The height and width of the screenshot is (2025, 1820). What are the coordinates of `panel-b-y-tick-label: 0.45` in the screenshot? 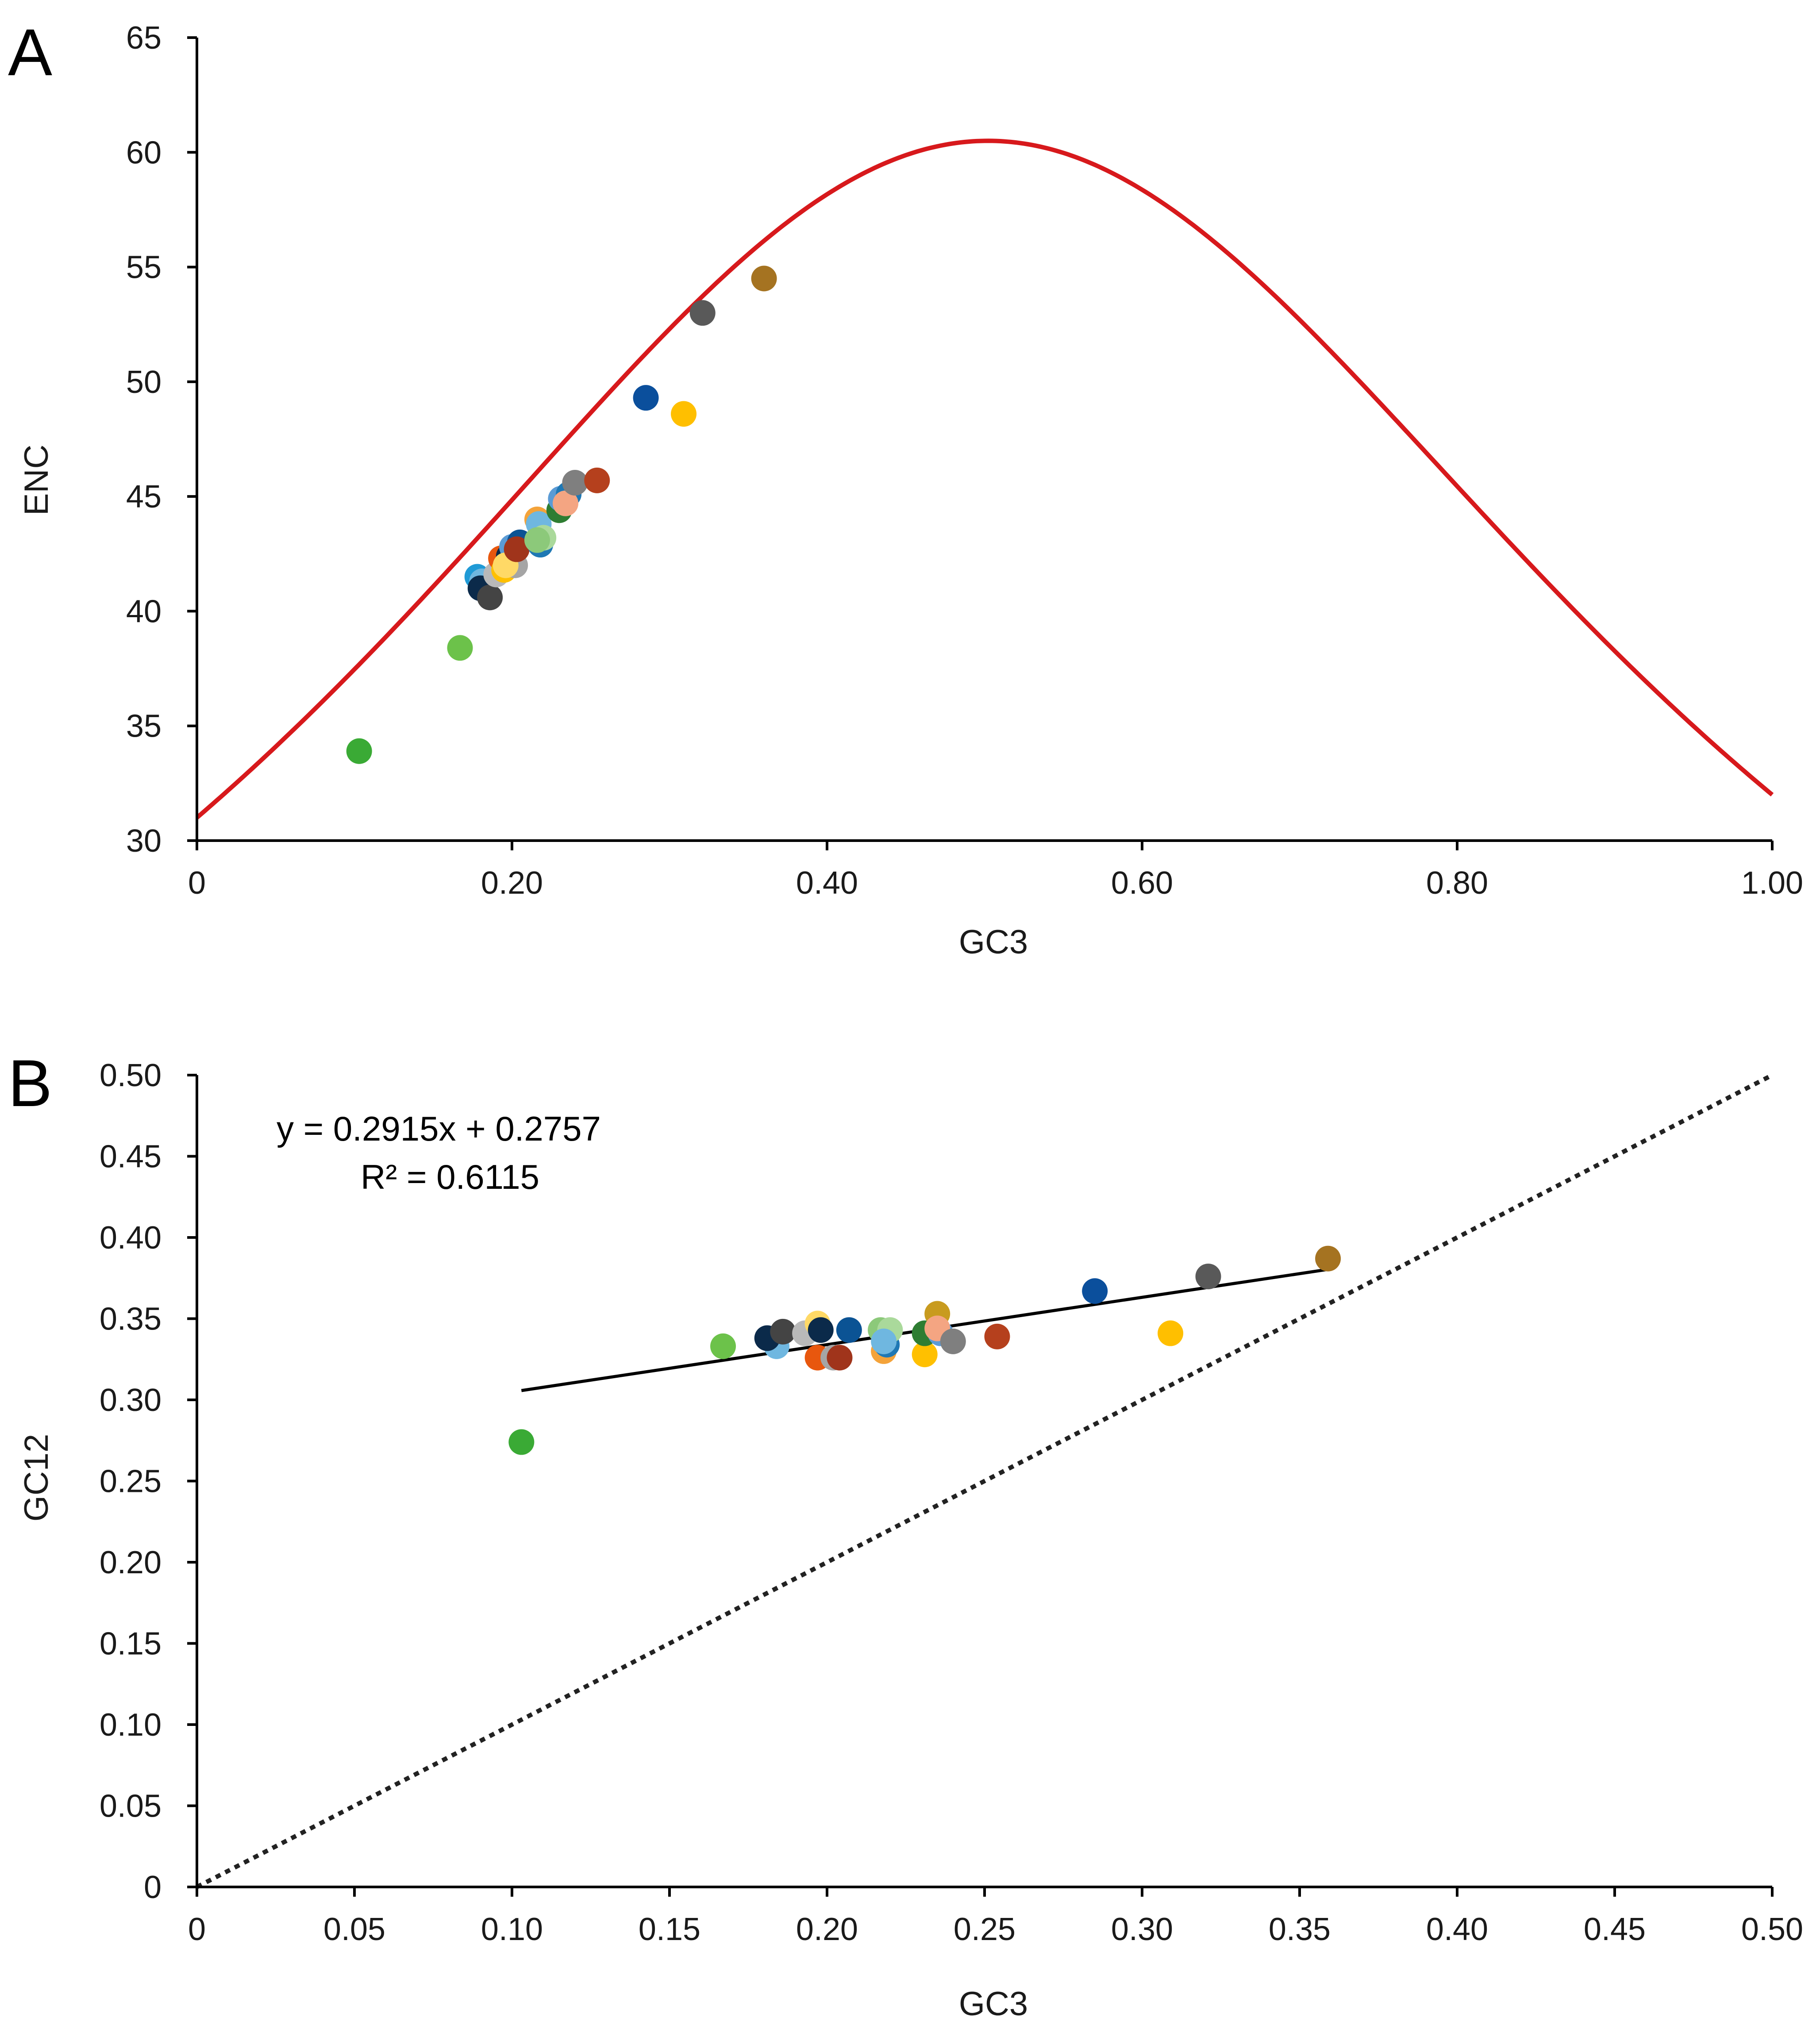 It's located at (131, 1157).